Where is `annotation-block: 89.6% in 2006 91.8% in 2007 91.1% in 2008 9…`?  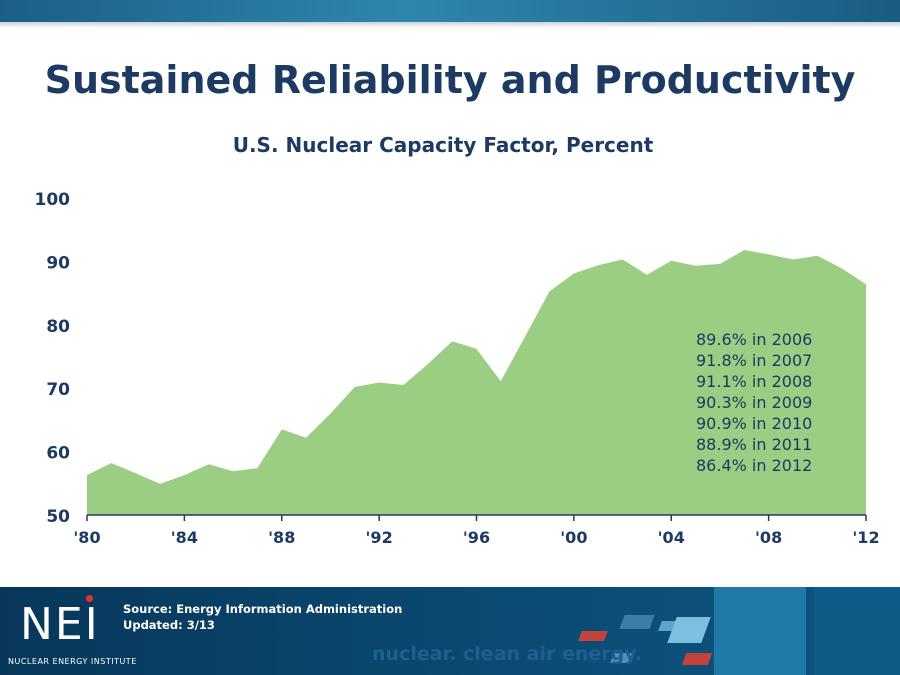
annotation-block: 89.6% in 2006 91.8% in 2007 91.1% in 2008 9… is located at coordinates (754, 402).